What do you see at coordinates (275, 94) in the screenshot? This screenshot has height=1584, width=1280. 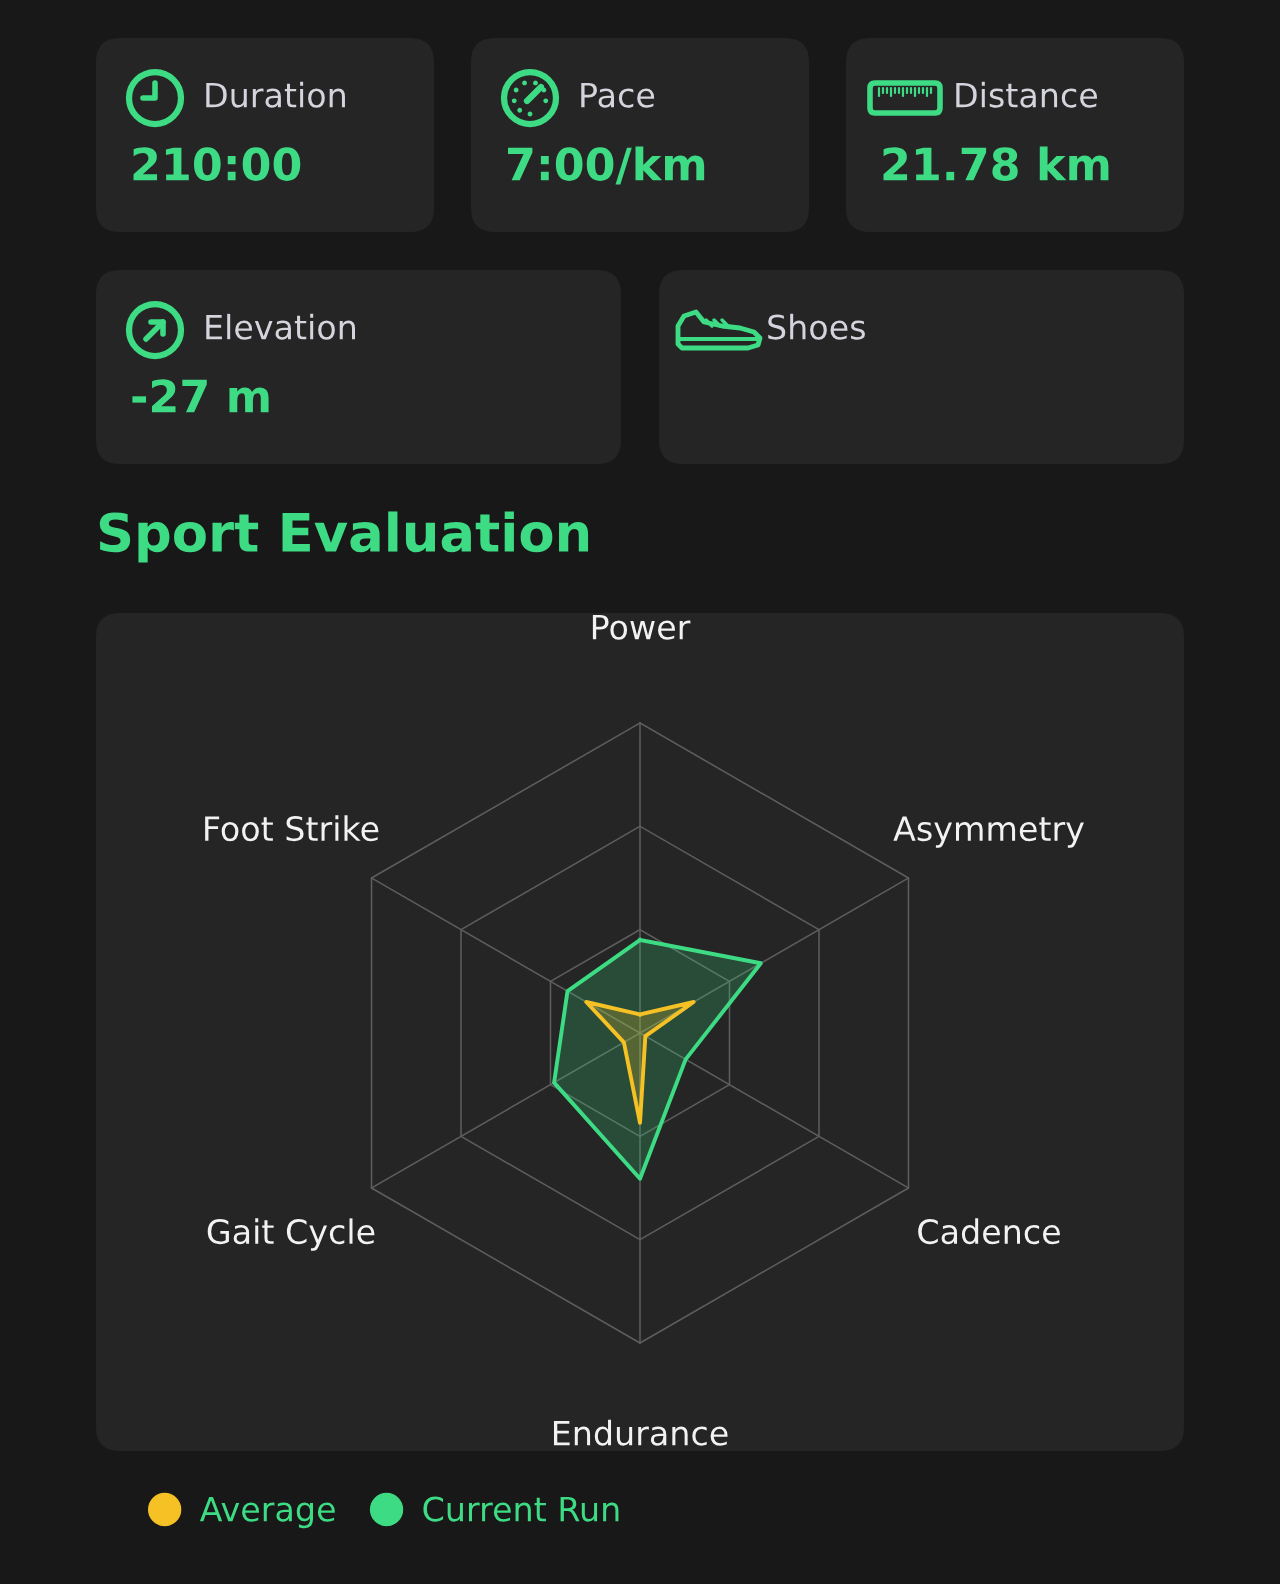 I see `text: Duration` at bounding box center [275, 94].